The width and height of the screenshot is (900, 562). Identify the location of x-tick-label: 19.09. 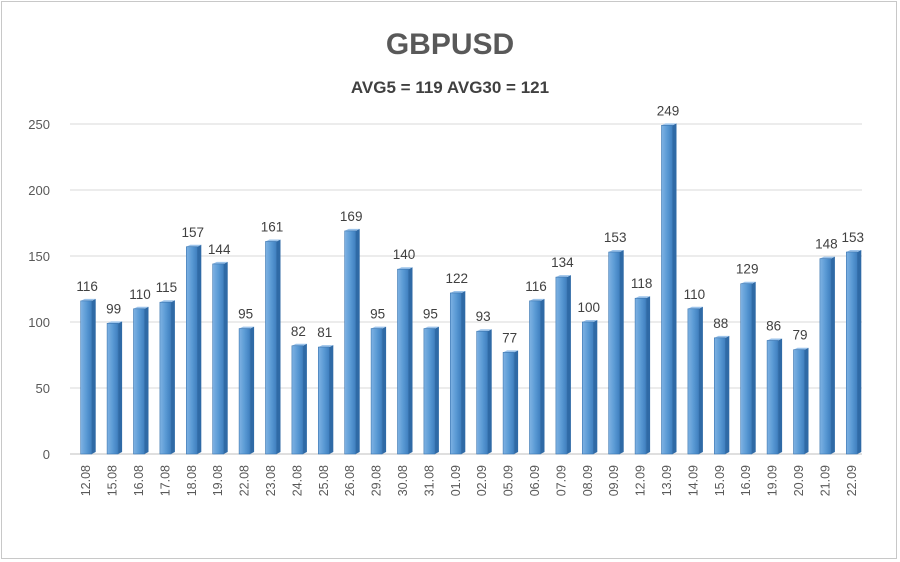
(773, 480).